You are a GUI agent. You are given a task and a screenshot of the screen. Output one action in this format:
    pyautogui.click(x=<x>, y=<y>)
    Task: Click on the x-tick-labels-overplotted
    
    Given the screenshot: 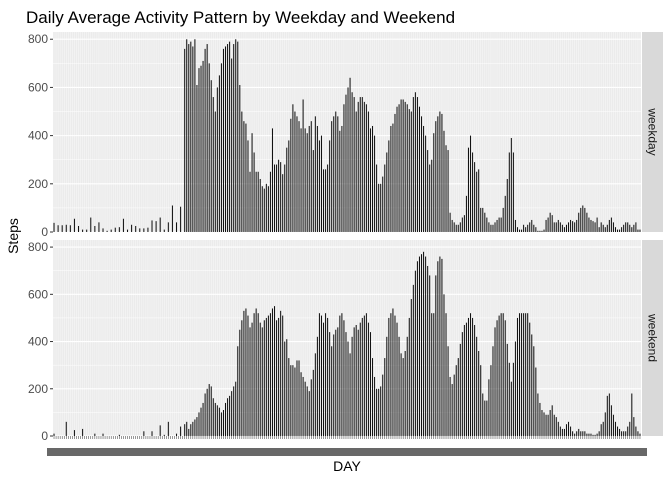 What is the action you would take?
    pyautogui.click(x=347, y=452)
    